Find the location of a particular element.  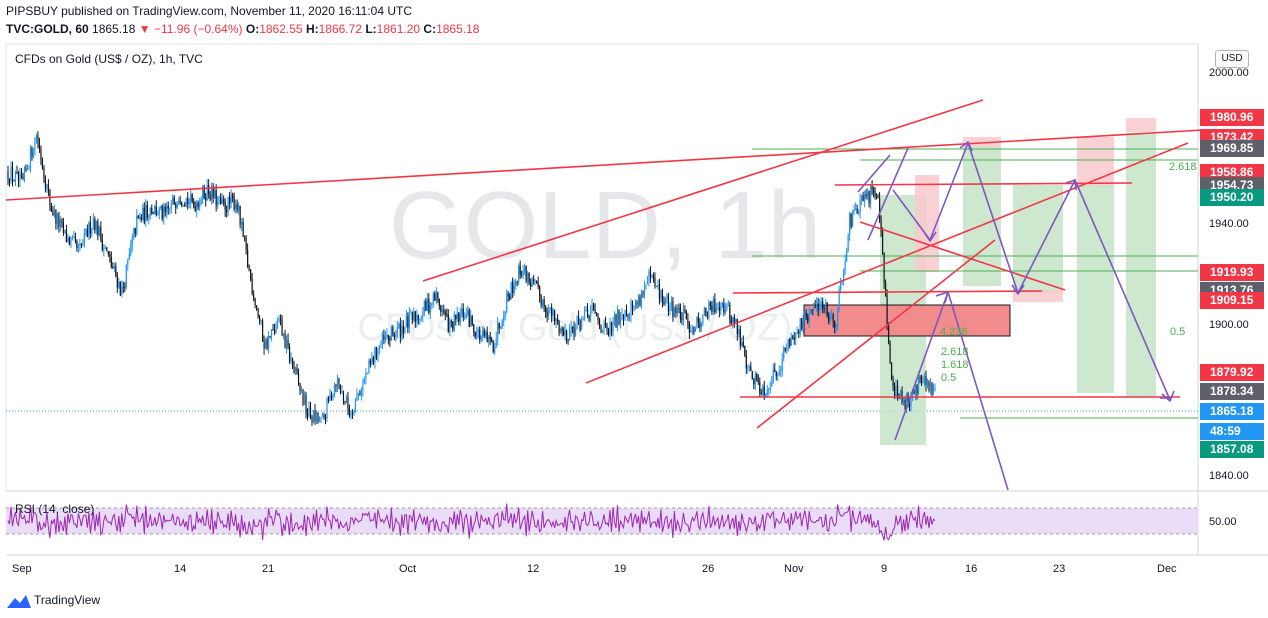

price-badge: 1980.96 is located at coordinates (1232, 117).